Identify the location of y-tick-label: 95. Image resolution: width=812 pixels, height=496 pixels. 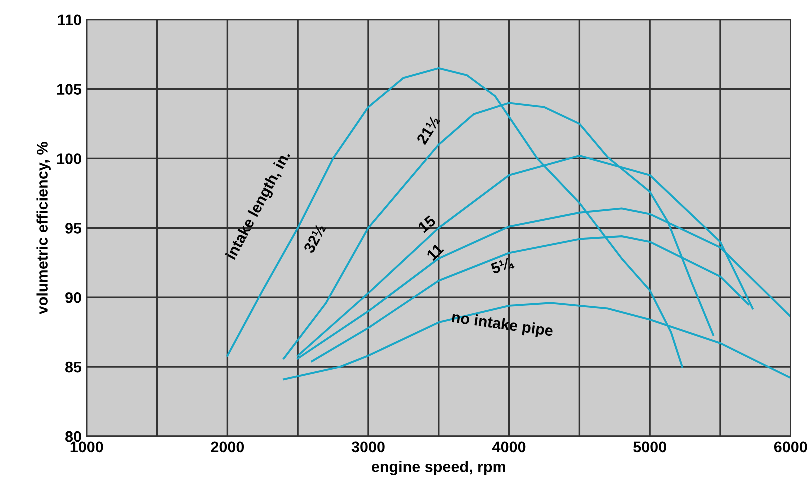
(74, 228).